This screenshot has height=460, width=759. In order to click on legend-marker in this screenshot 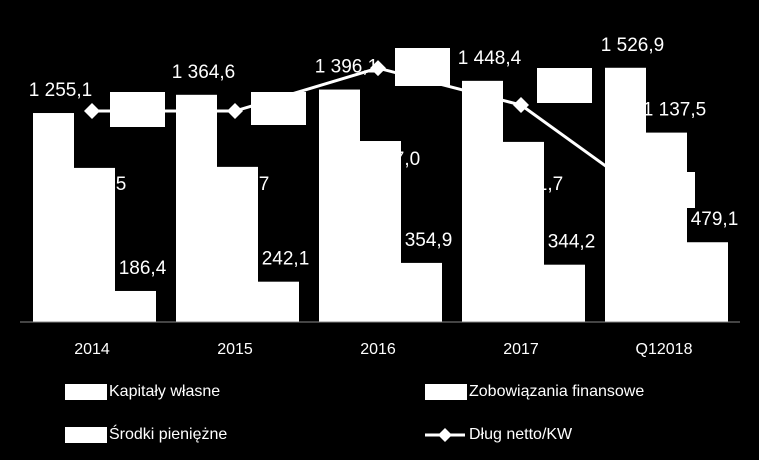, I will do `click(445, 435)`.